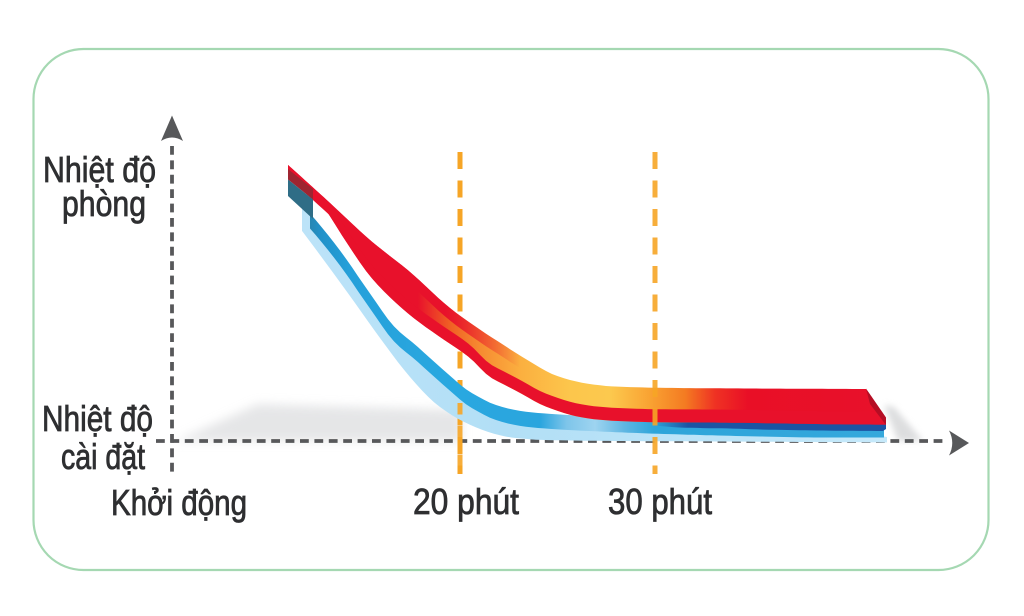  I want to click on svg-text: 30 phút, so click(660, 501).